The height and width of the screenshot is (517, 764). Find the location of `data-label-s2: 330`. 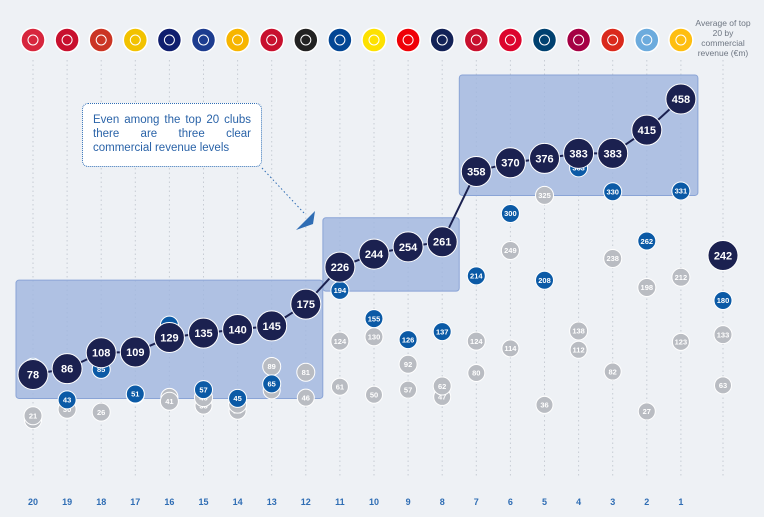

data-label-s2: 330 is located at coordinates (612, 191).